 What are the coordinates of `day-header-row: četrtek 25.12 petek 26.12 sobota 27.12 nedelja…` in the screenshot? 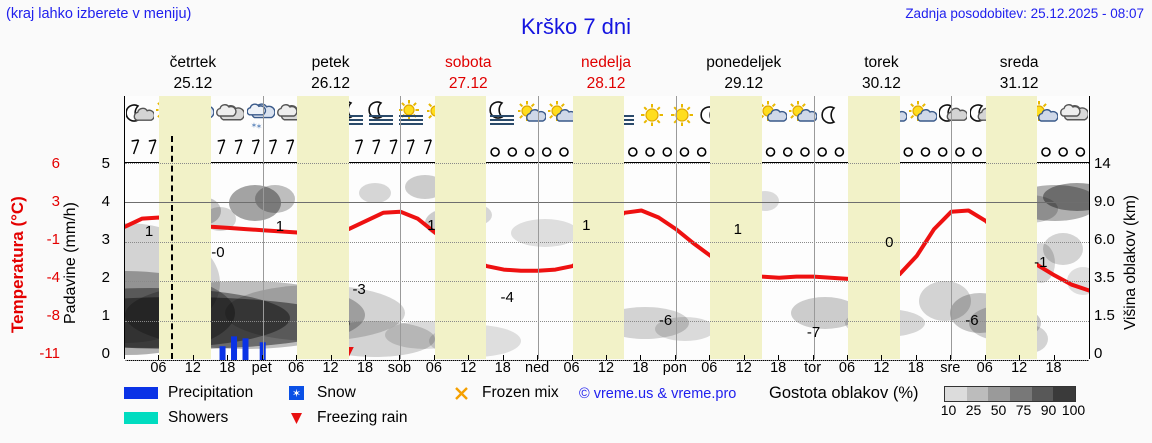 It's located at (606, 74).